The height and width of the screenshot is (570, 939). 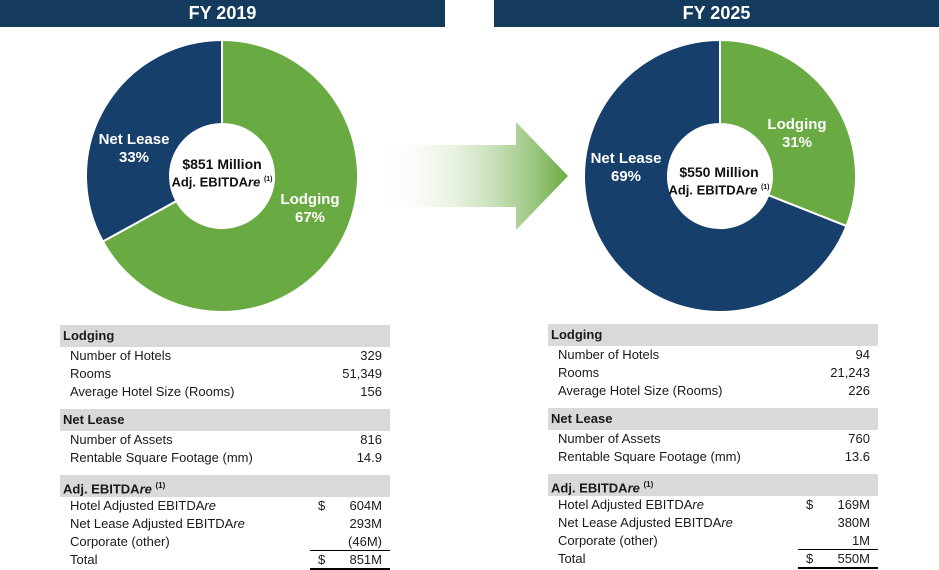 What do you see at coordinates (225, 560) in the screenshot?
I see `table-row-total: Total $851M` at bounding box center [225, 560].